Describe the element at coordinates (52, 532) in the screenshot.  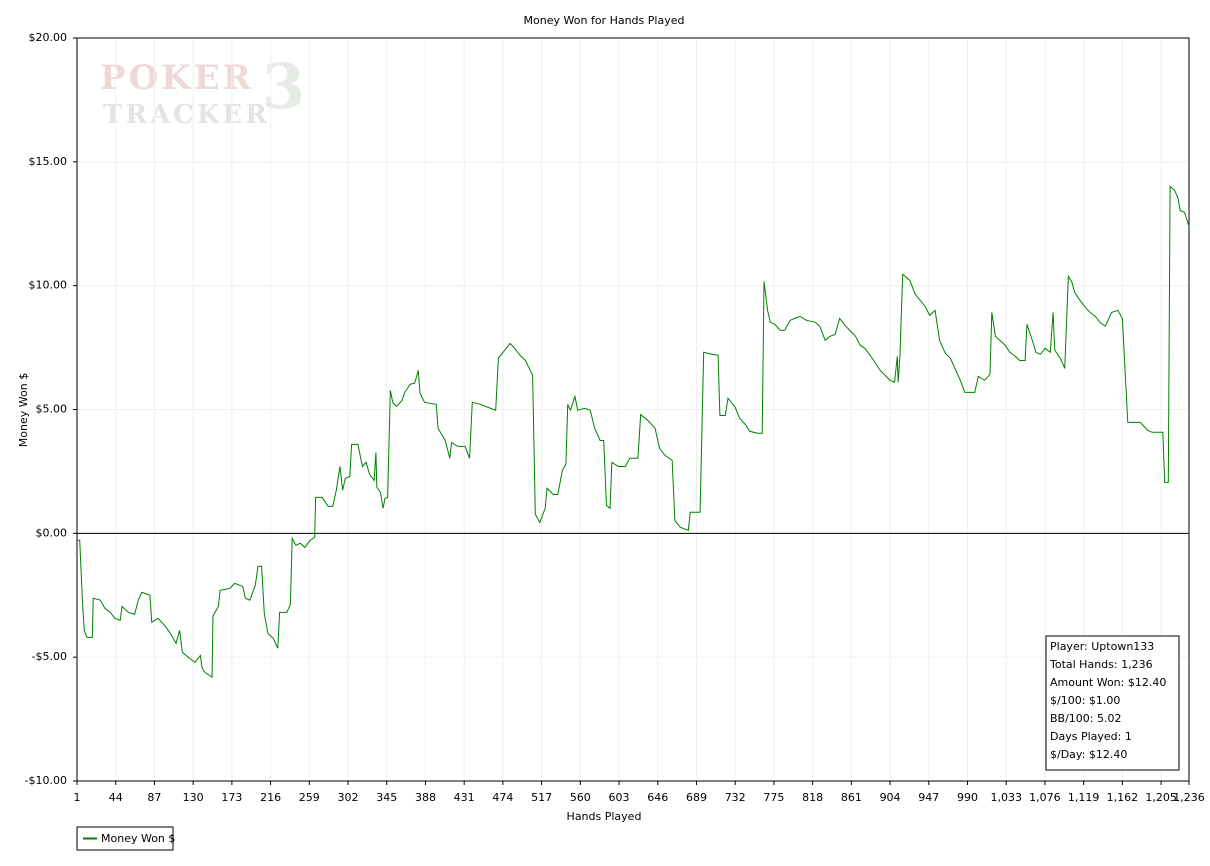
I see `y-tick-label: $0.00` at that location.